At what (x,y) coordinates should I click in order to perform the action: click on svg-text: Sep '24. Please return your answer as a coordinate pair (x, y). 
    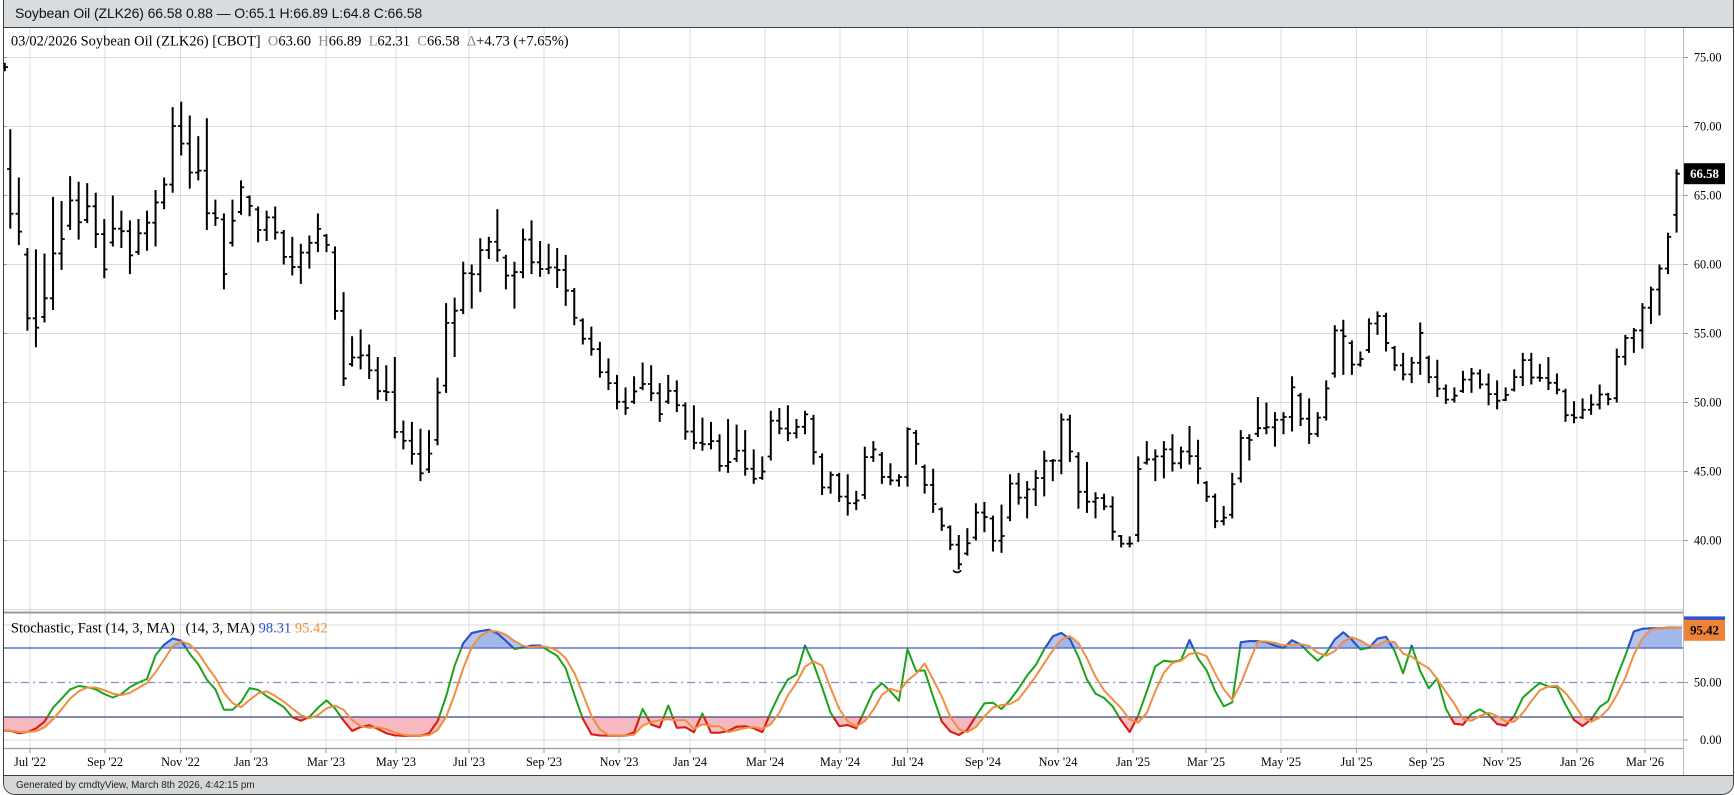
    Looking at the image, I should click on (982, 762).